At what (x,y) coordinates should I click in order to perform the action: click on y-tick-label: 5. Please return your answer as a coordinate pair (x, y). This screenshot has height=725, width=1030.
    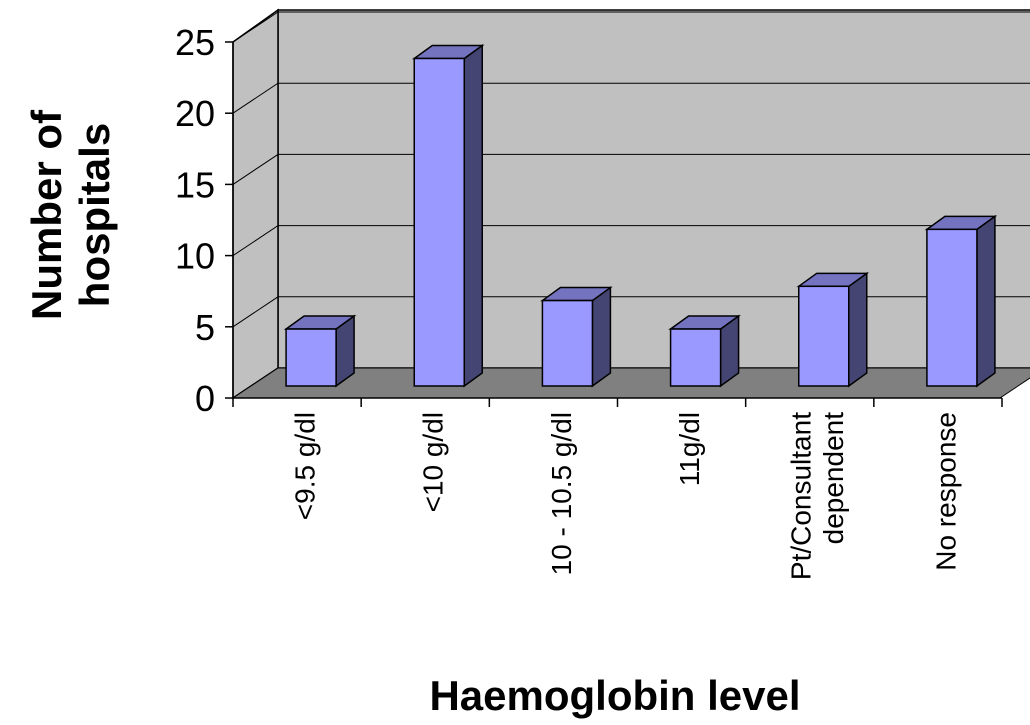
    Looking at the image, I should click on (205, 327).